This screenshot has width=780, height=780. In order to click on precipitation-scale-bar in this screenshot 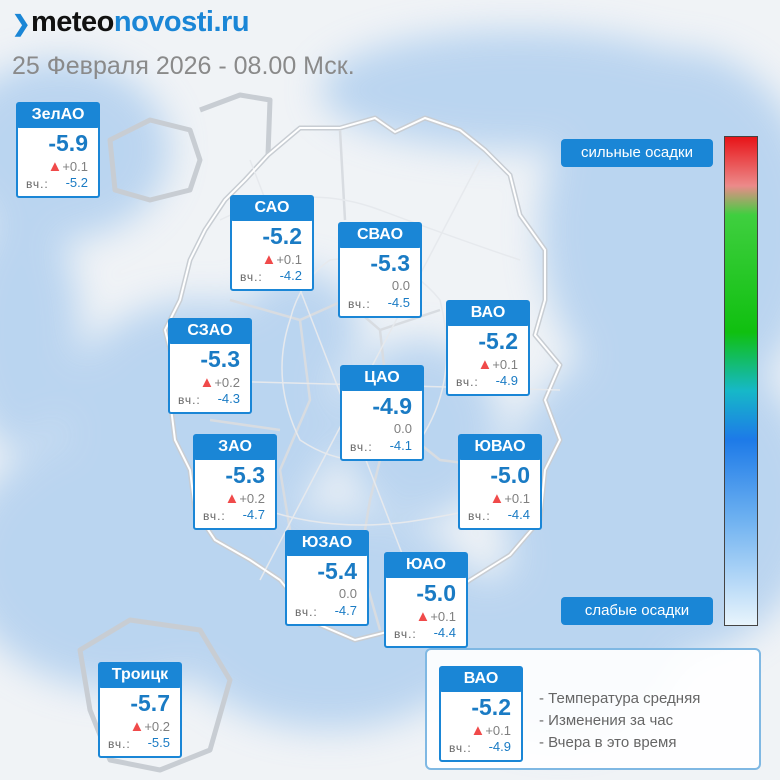, I will do `click(741, 381)`.